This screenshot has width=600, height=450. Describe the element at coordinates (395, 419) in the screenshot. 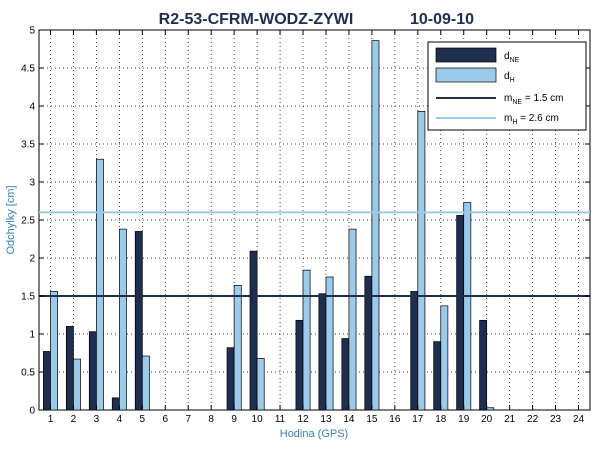

I see `x-tick-label: 16` at that location.